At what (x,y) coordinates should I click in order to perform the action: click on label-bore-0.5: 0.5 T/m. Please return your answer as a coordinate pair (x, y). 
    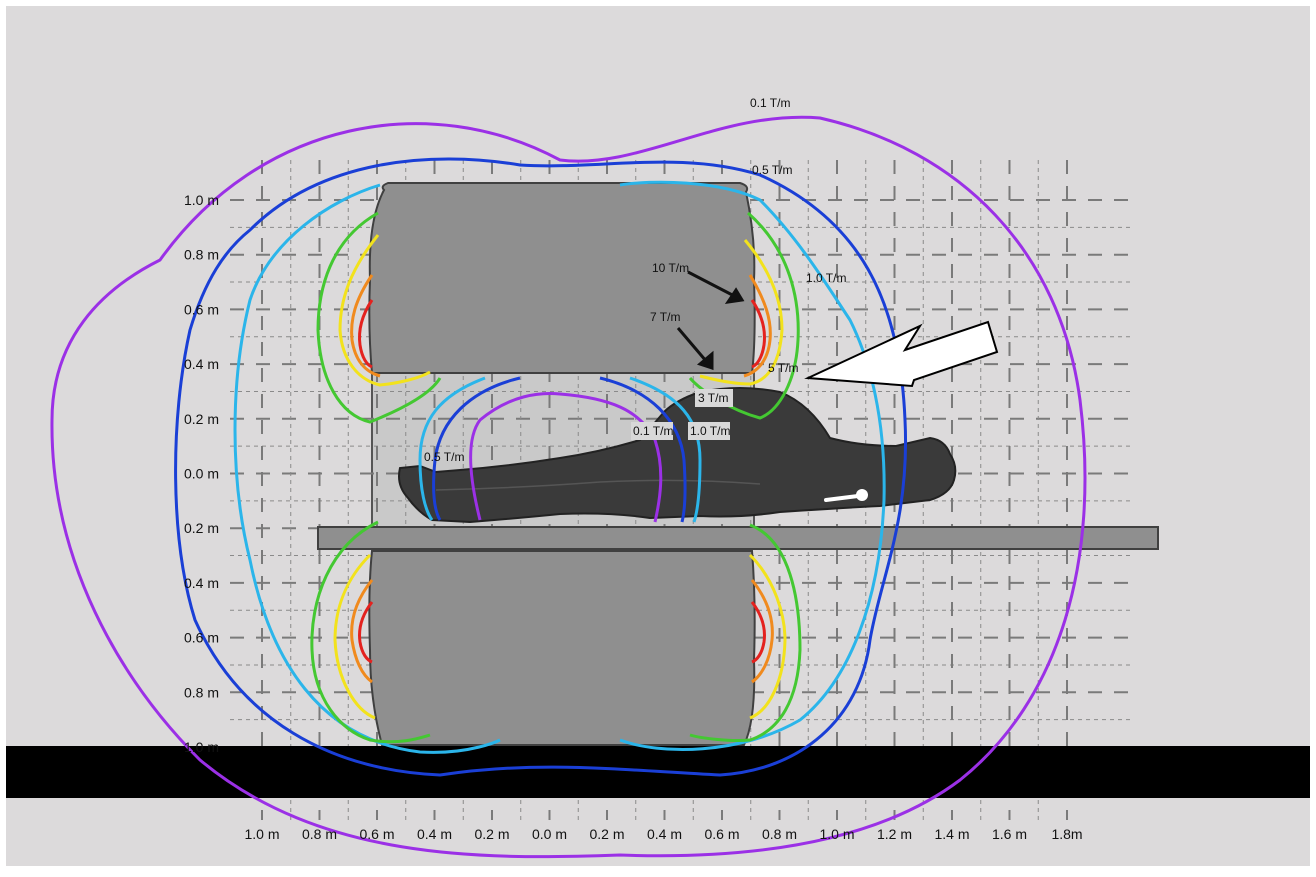
    Looking at the image, I should click on (444, 457).